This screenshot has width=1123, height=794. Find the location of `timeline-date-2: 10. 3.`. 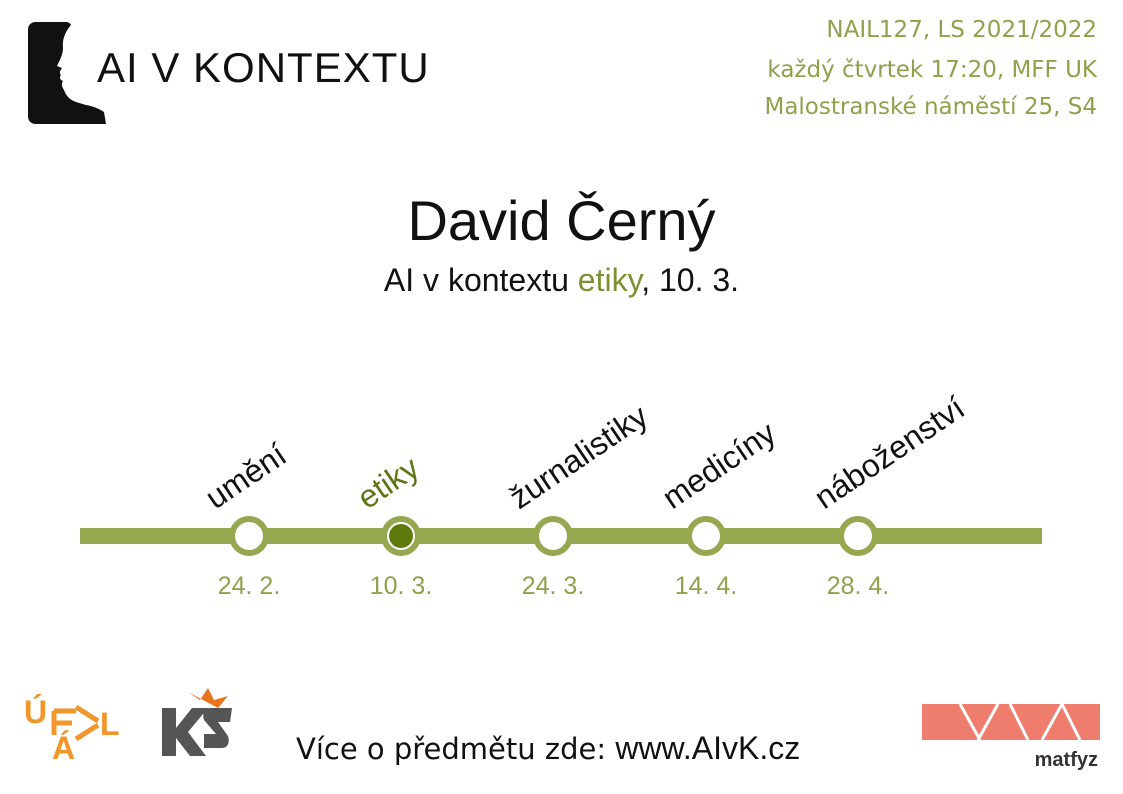

timeline-date-2: 10. 3. is located at coordinates (401, 586).